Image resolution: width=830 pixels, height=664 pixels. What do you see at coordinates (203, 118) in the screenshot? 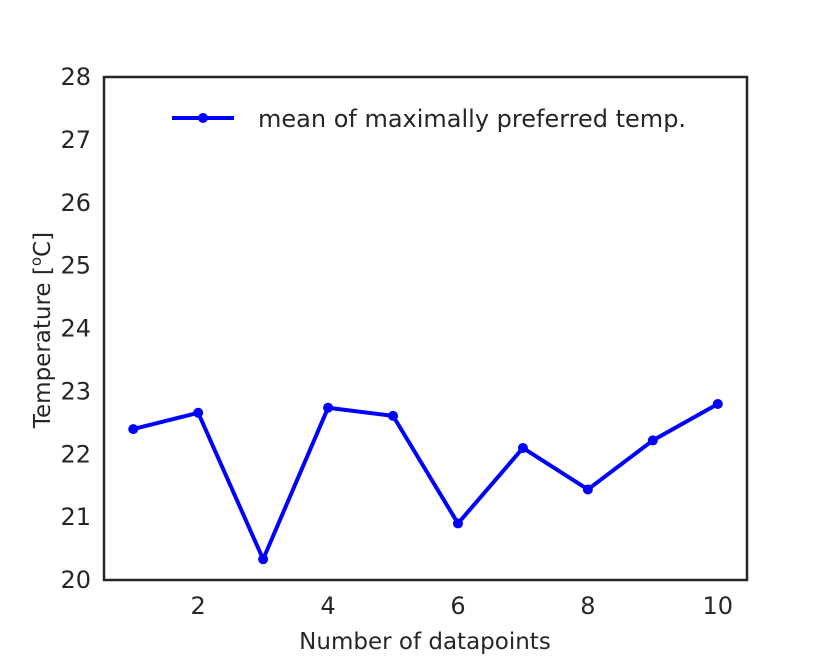
I see `legend-dot-marker` at bounding box center [203, 118].